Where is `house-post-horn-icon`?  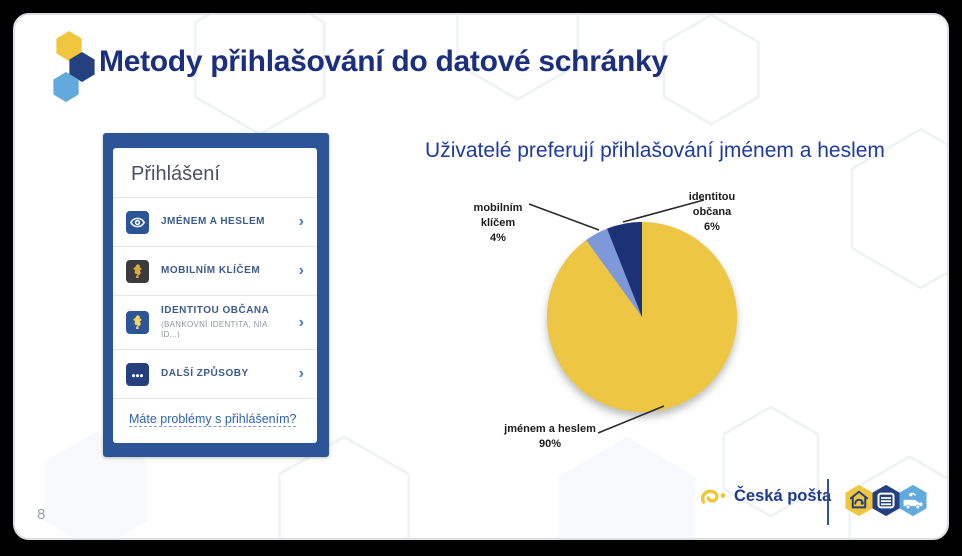 house-post-horn-icon is located at coordinates (859, 500).